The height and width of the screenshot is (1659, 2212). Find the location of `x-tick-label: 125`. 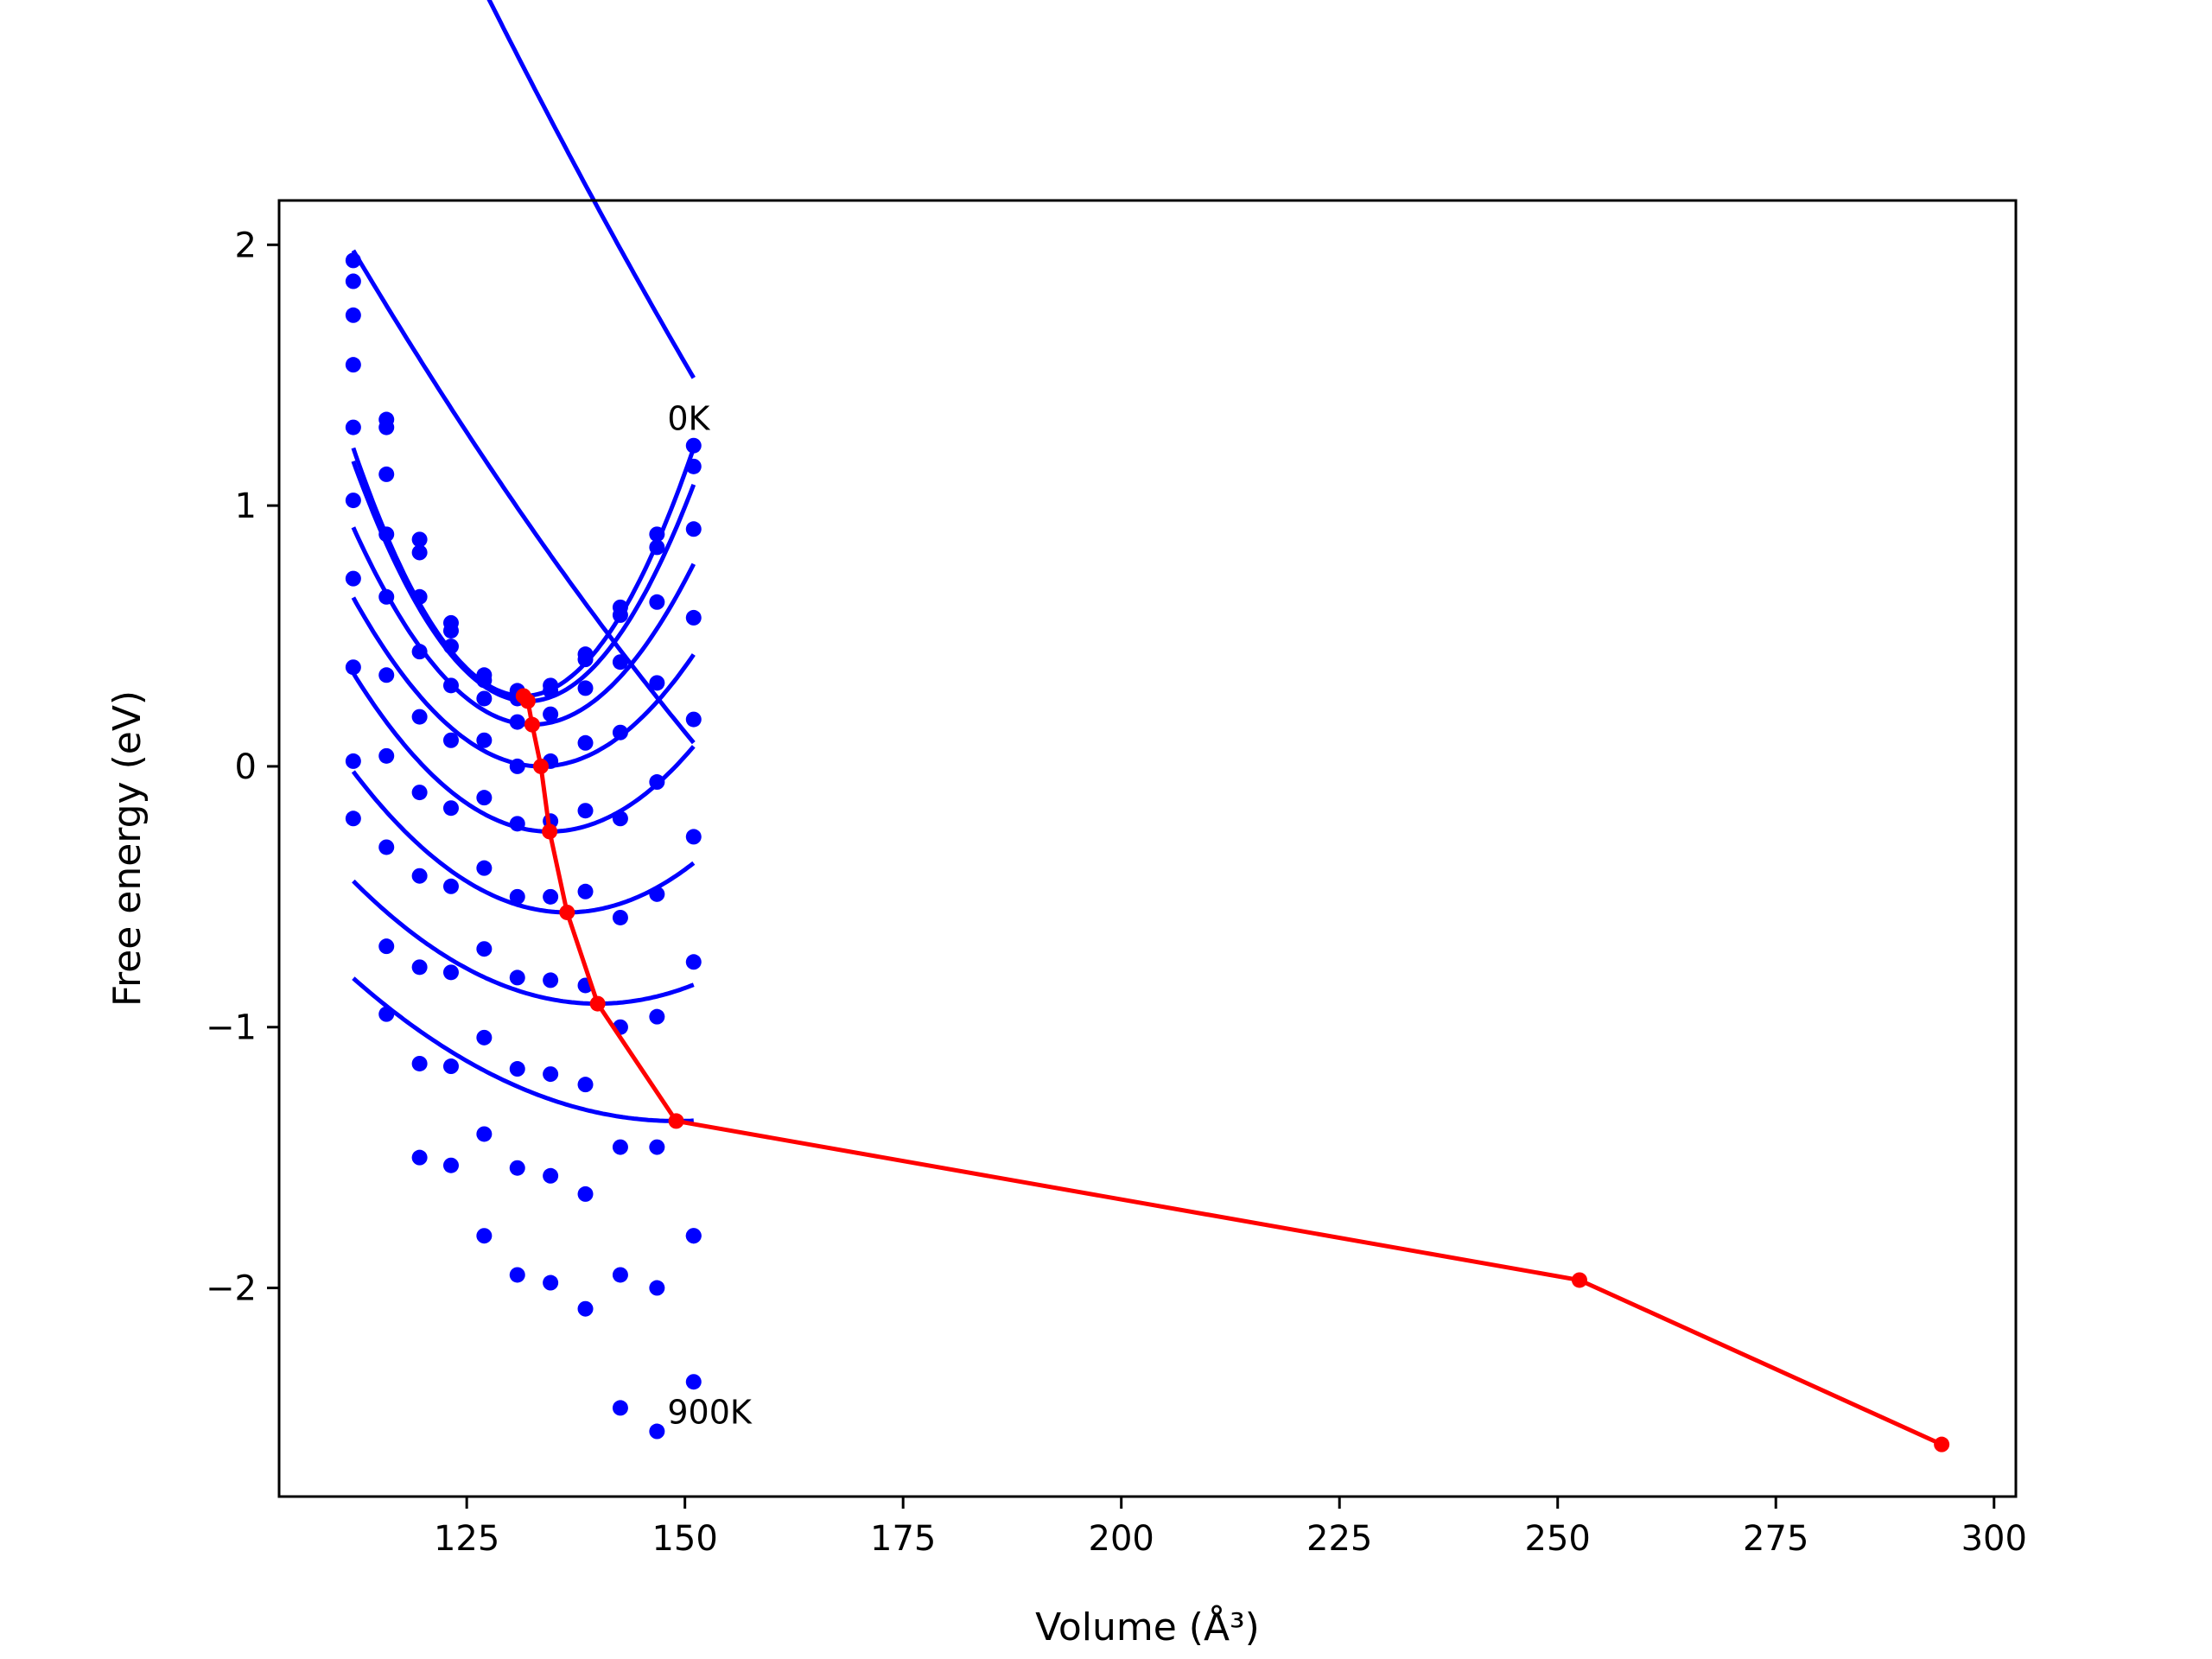

x-tick-label: 125 is located at coordinates (466, 1539).